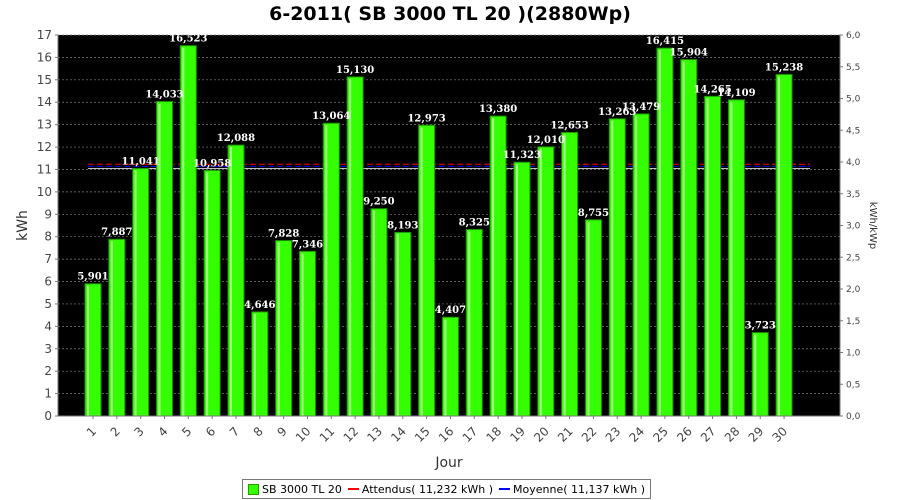  Describe the element at coordinates (732, 434) in the screenshot. I see `x-tick-label: 28` at that location.